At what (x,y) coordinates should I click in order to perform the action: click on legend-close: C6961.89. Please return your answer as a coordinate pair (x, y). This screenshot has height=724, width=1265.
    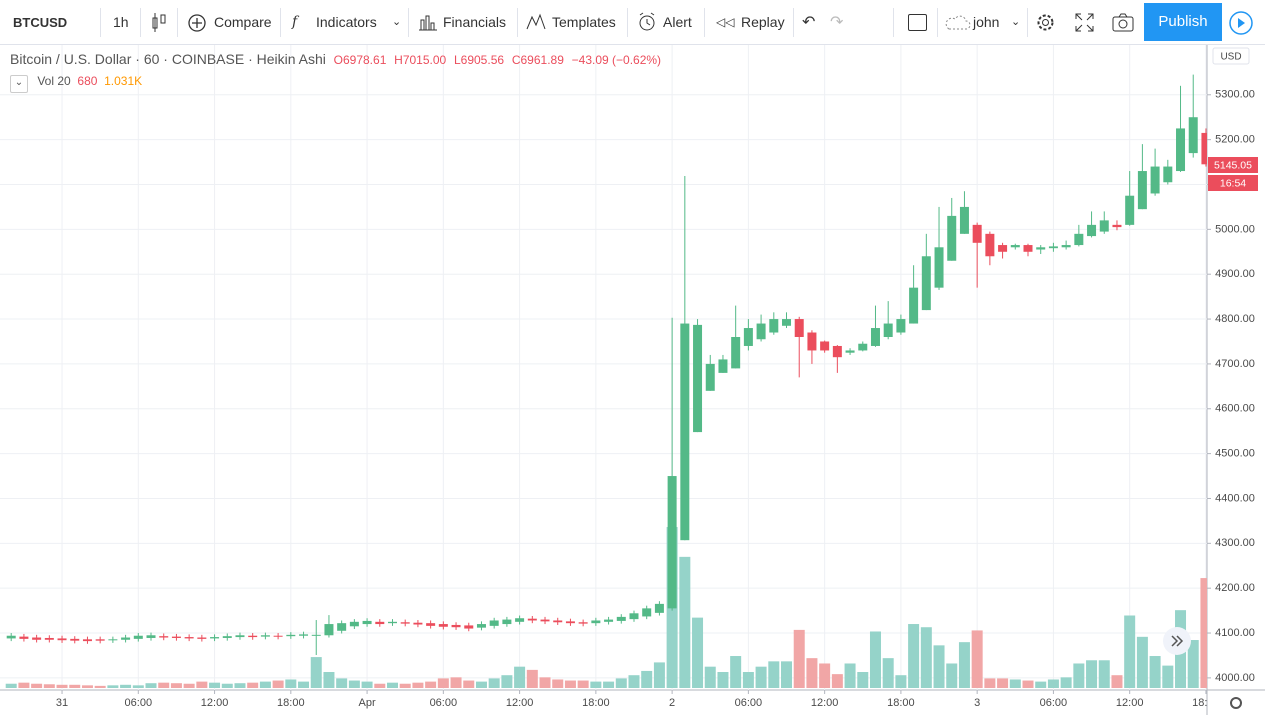
    Looking at the image, I should click on (537, 60).